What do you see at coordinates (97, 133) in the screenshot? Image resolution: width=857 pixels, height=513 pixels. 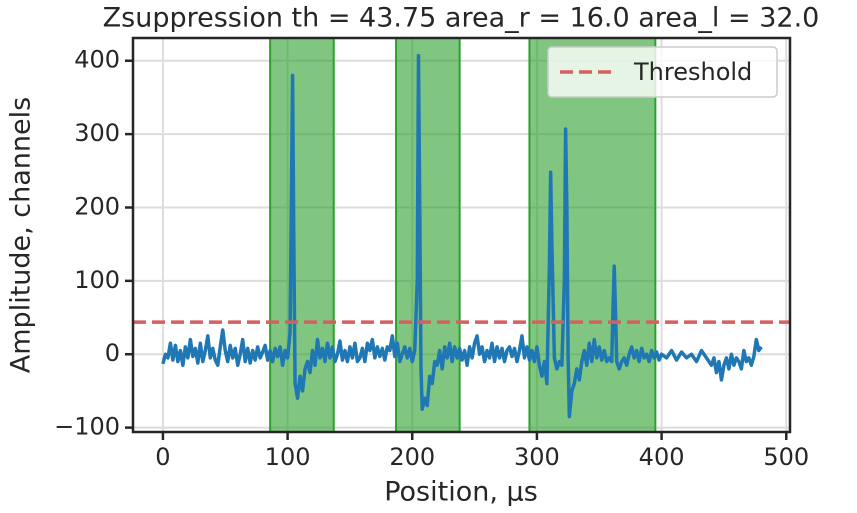 I see `y-tick-label: 300` at bounding box center [97, 133].